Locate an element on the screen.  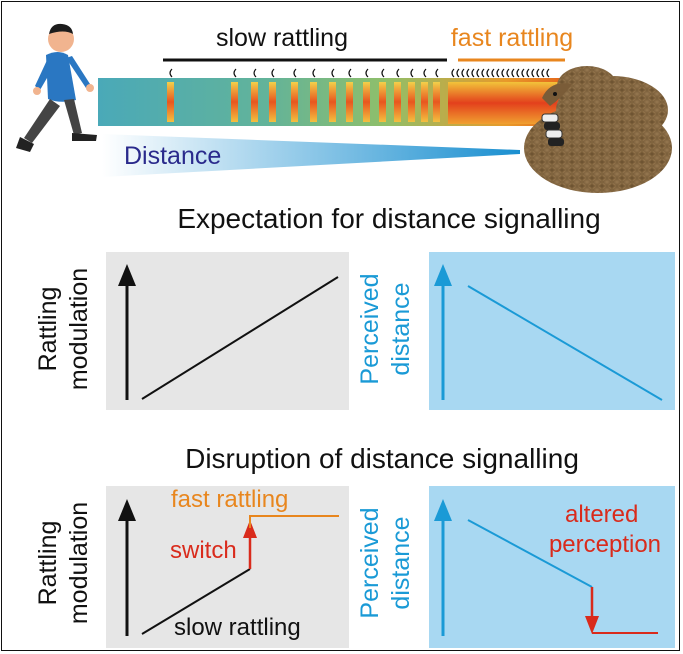
fast-rattling-label: fast rattling is located at coordinates (512, 38).